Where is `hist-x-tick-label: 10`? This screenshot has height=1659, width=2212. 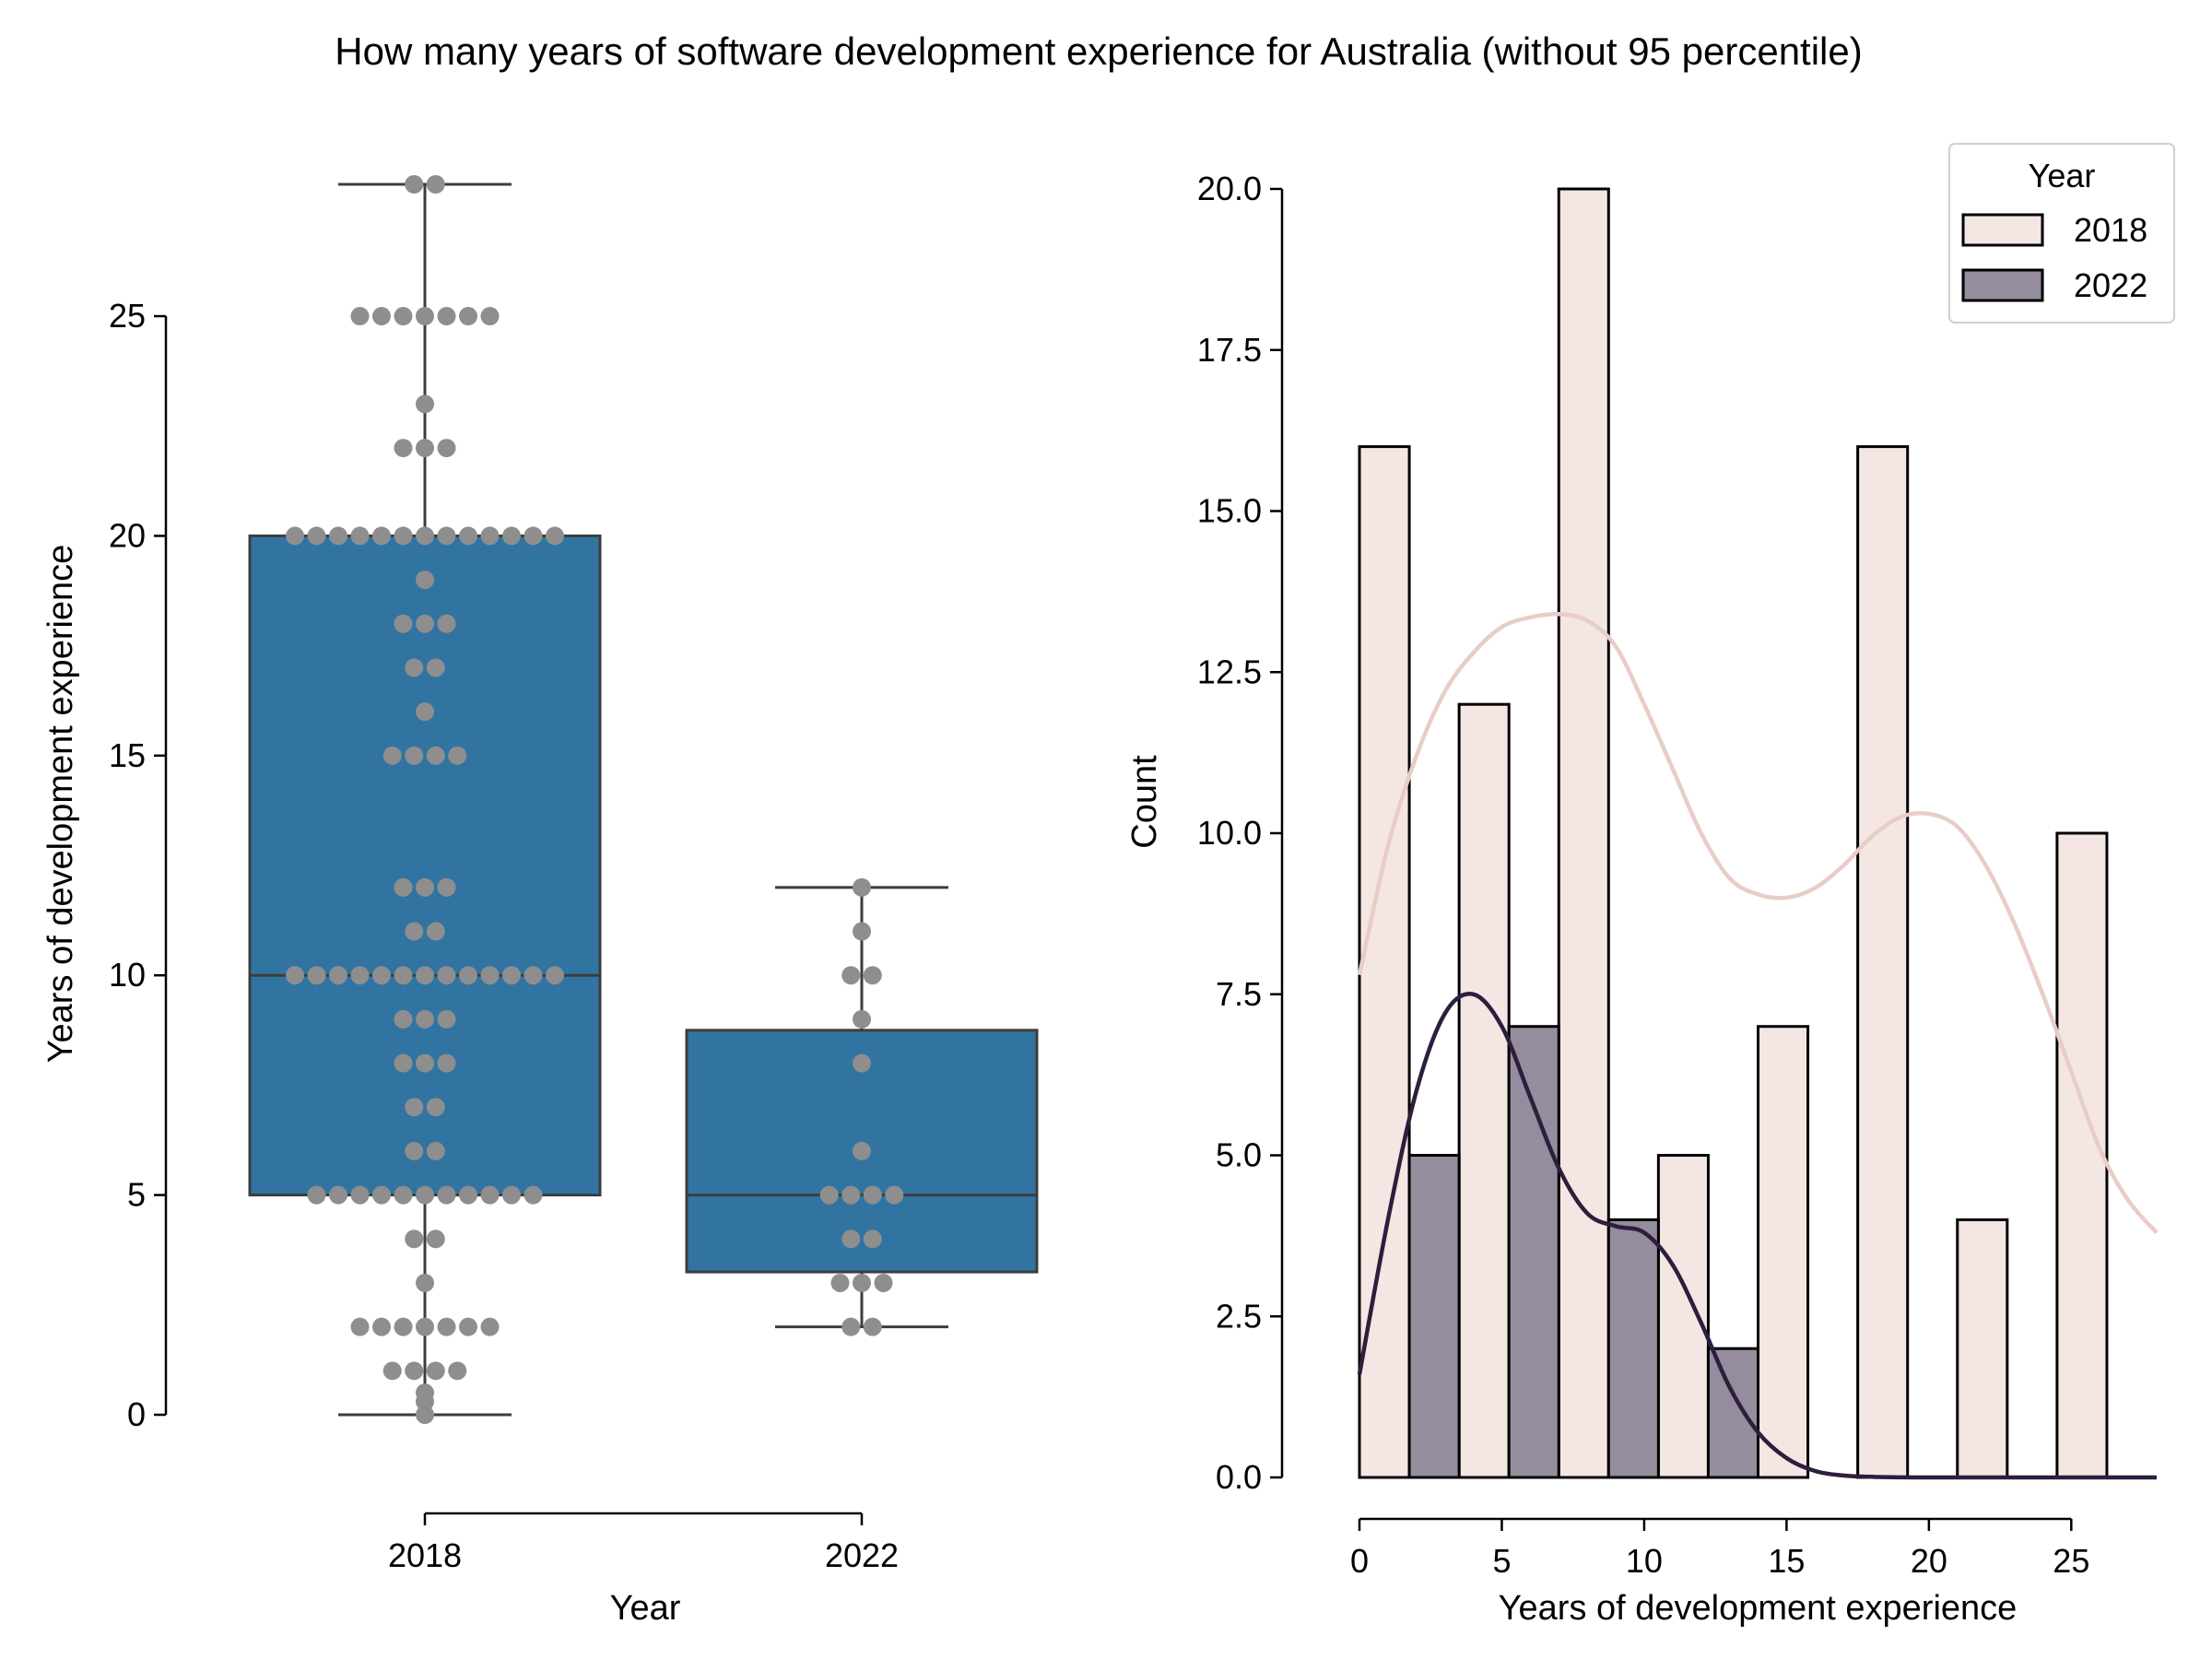 hist-x-tick-label: 10 is located at coordinates (1644, 1561).